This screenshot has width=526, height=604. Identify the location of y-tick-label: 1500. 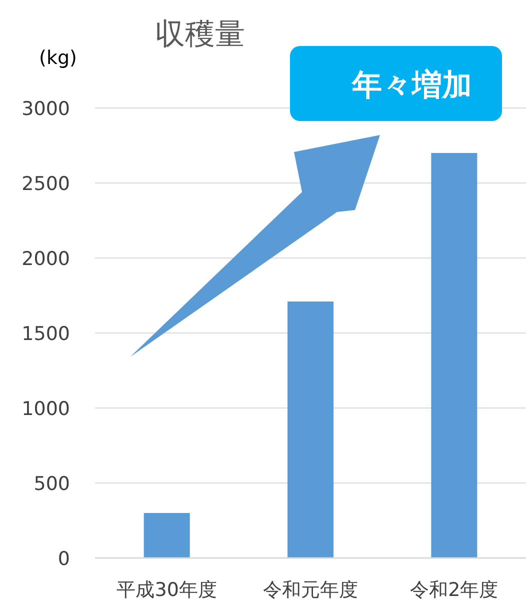
(46, 334).